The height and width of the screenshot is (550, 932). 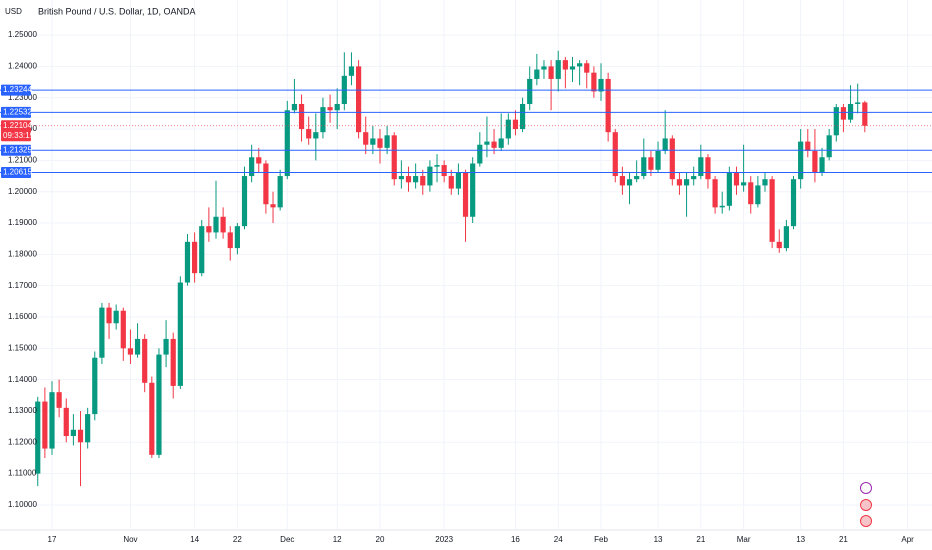 I want to click on level-label: 1.23244, so click(x=17, y=89).